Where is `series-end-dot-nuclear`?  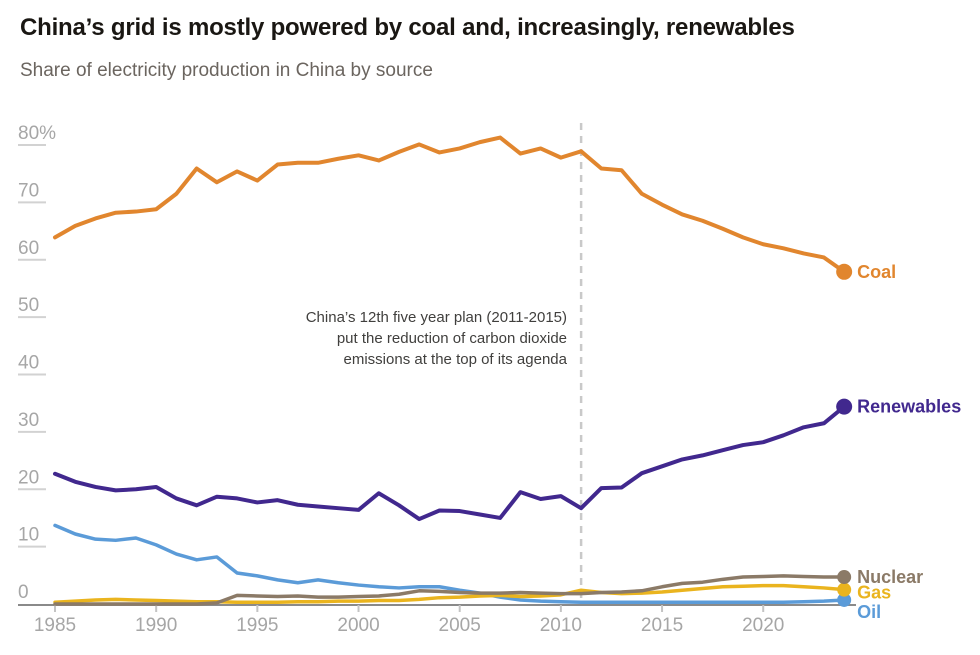 series-end-dot-nuclear is located at coordinates (844, 577).